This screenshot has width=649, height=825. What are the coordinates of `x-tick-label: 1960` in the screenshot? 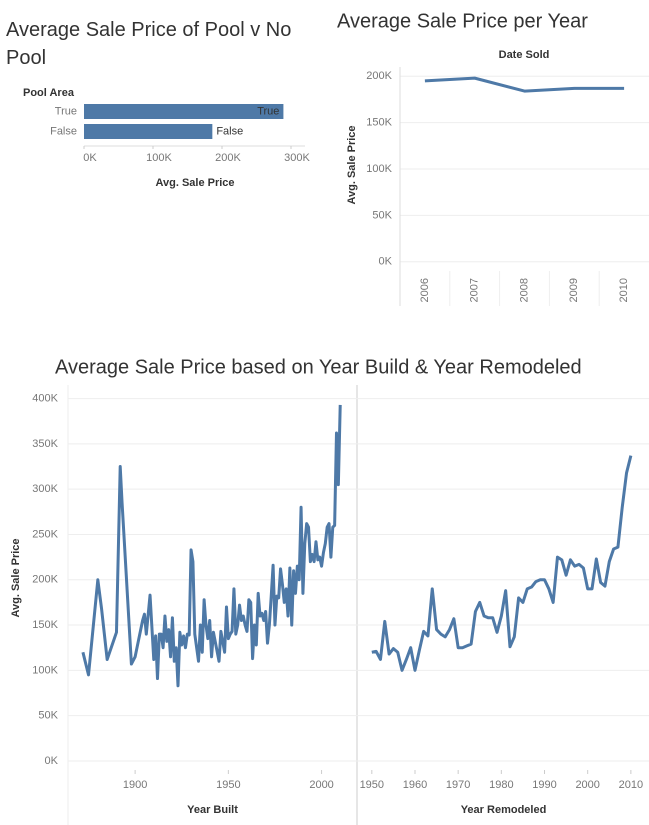 It's located at (415, 785).